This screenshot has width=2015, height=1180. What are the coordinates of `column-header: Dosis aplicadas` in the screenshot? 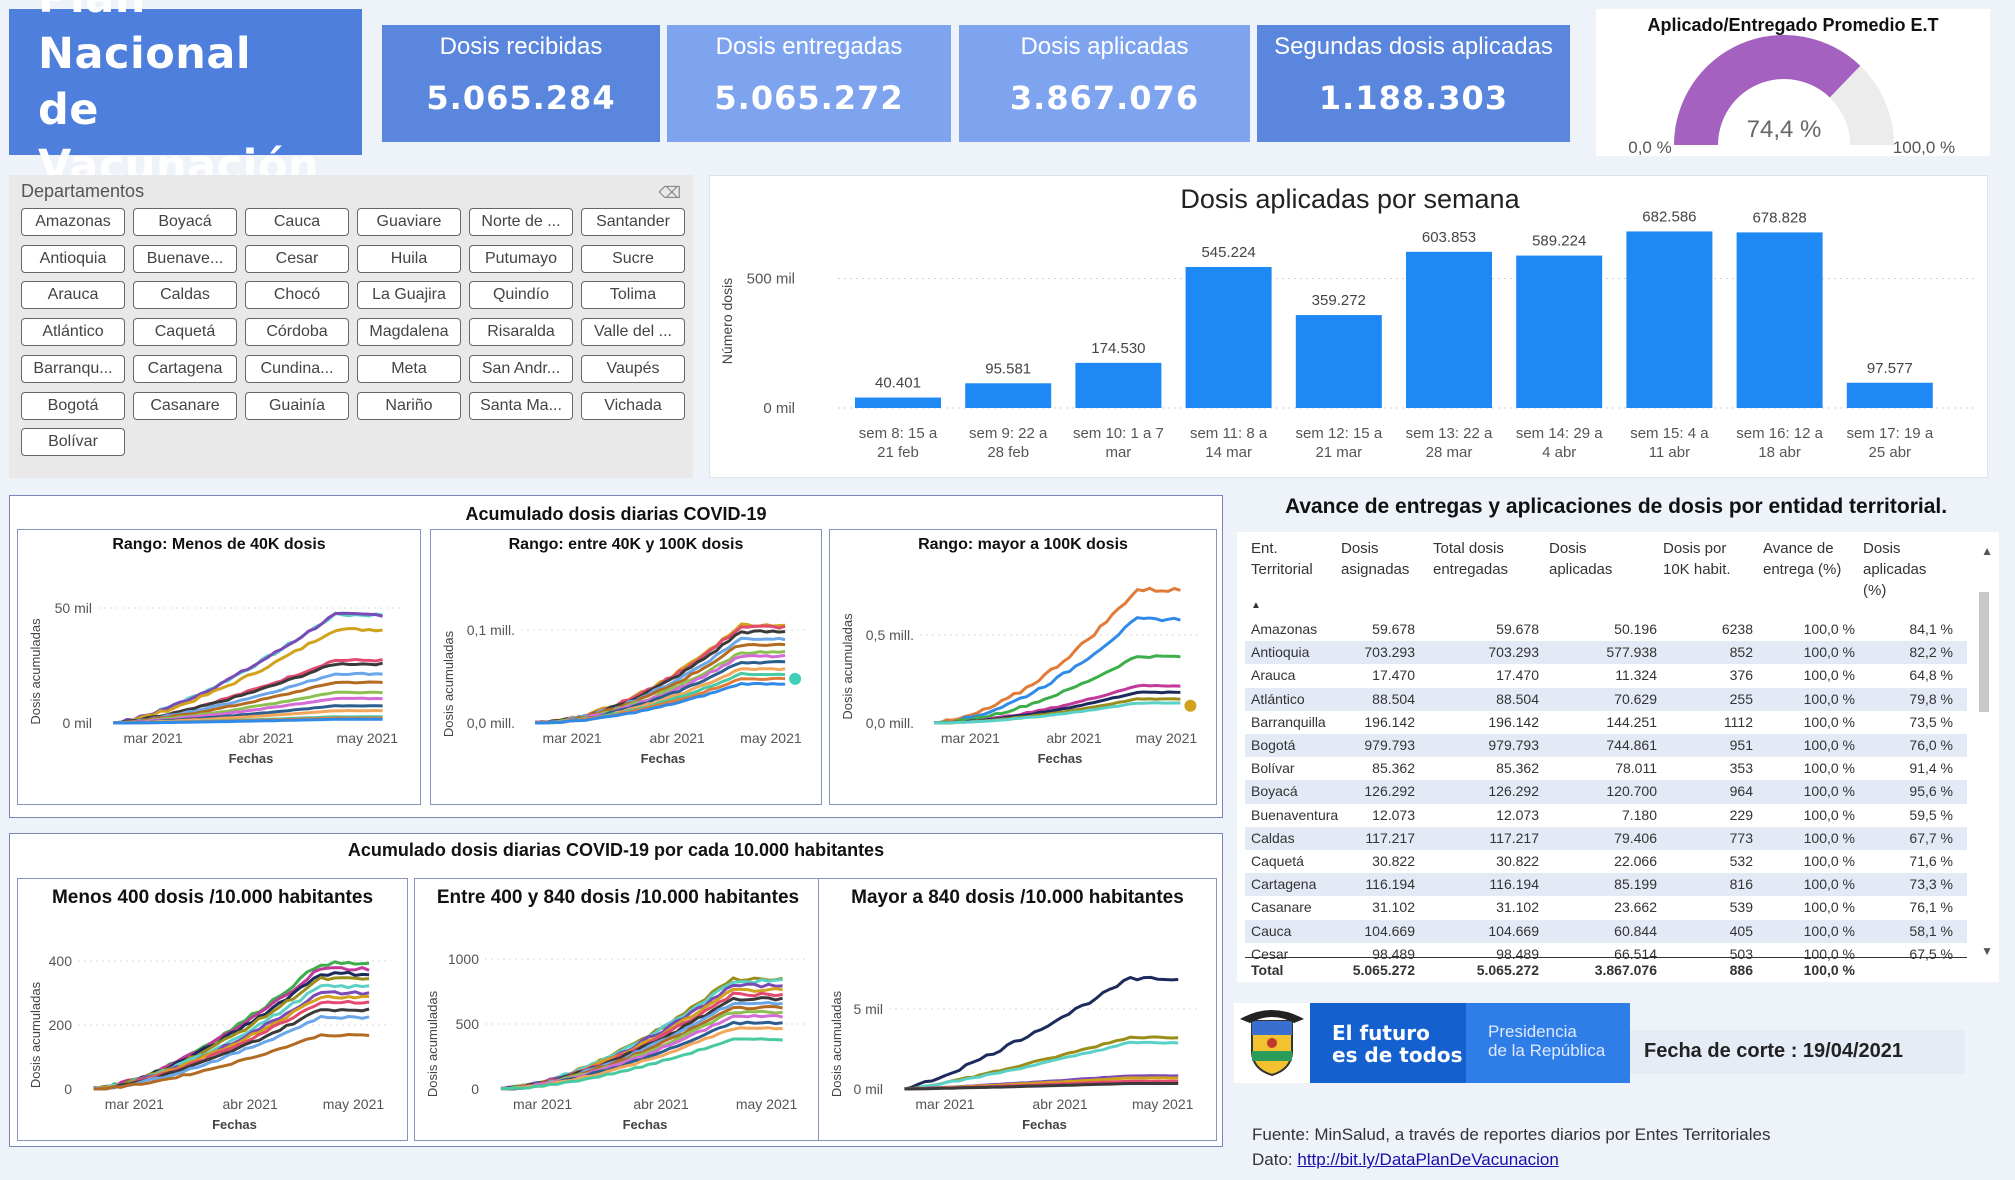 It's located at (1580, 559).